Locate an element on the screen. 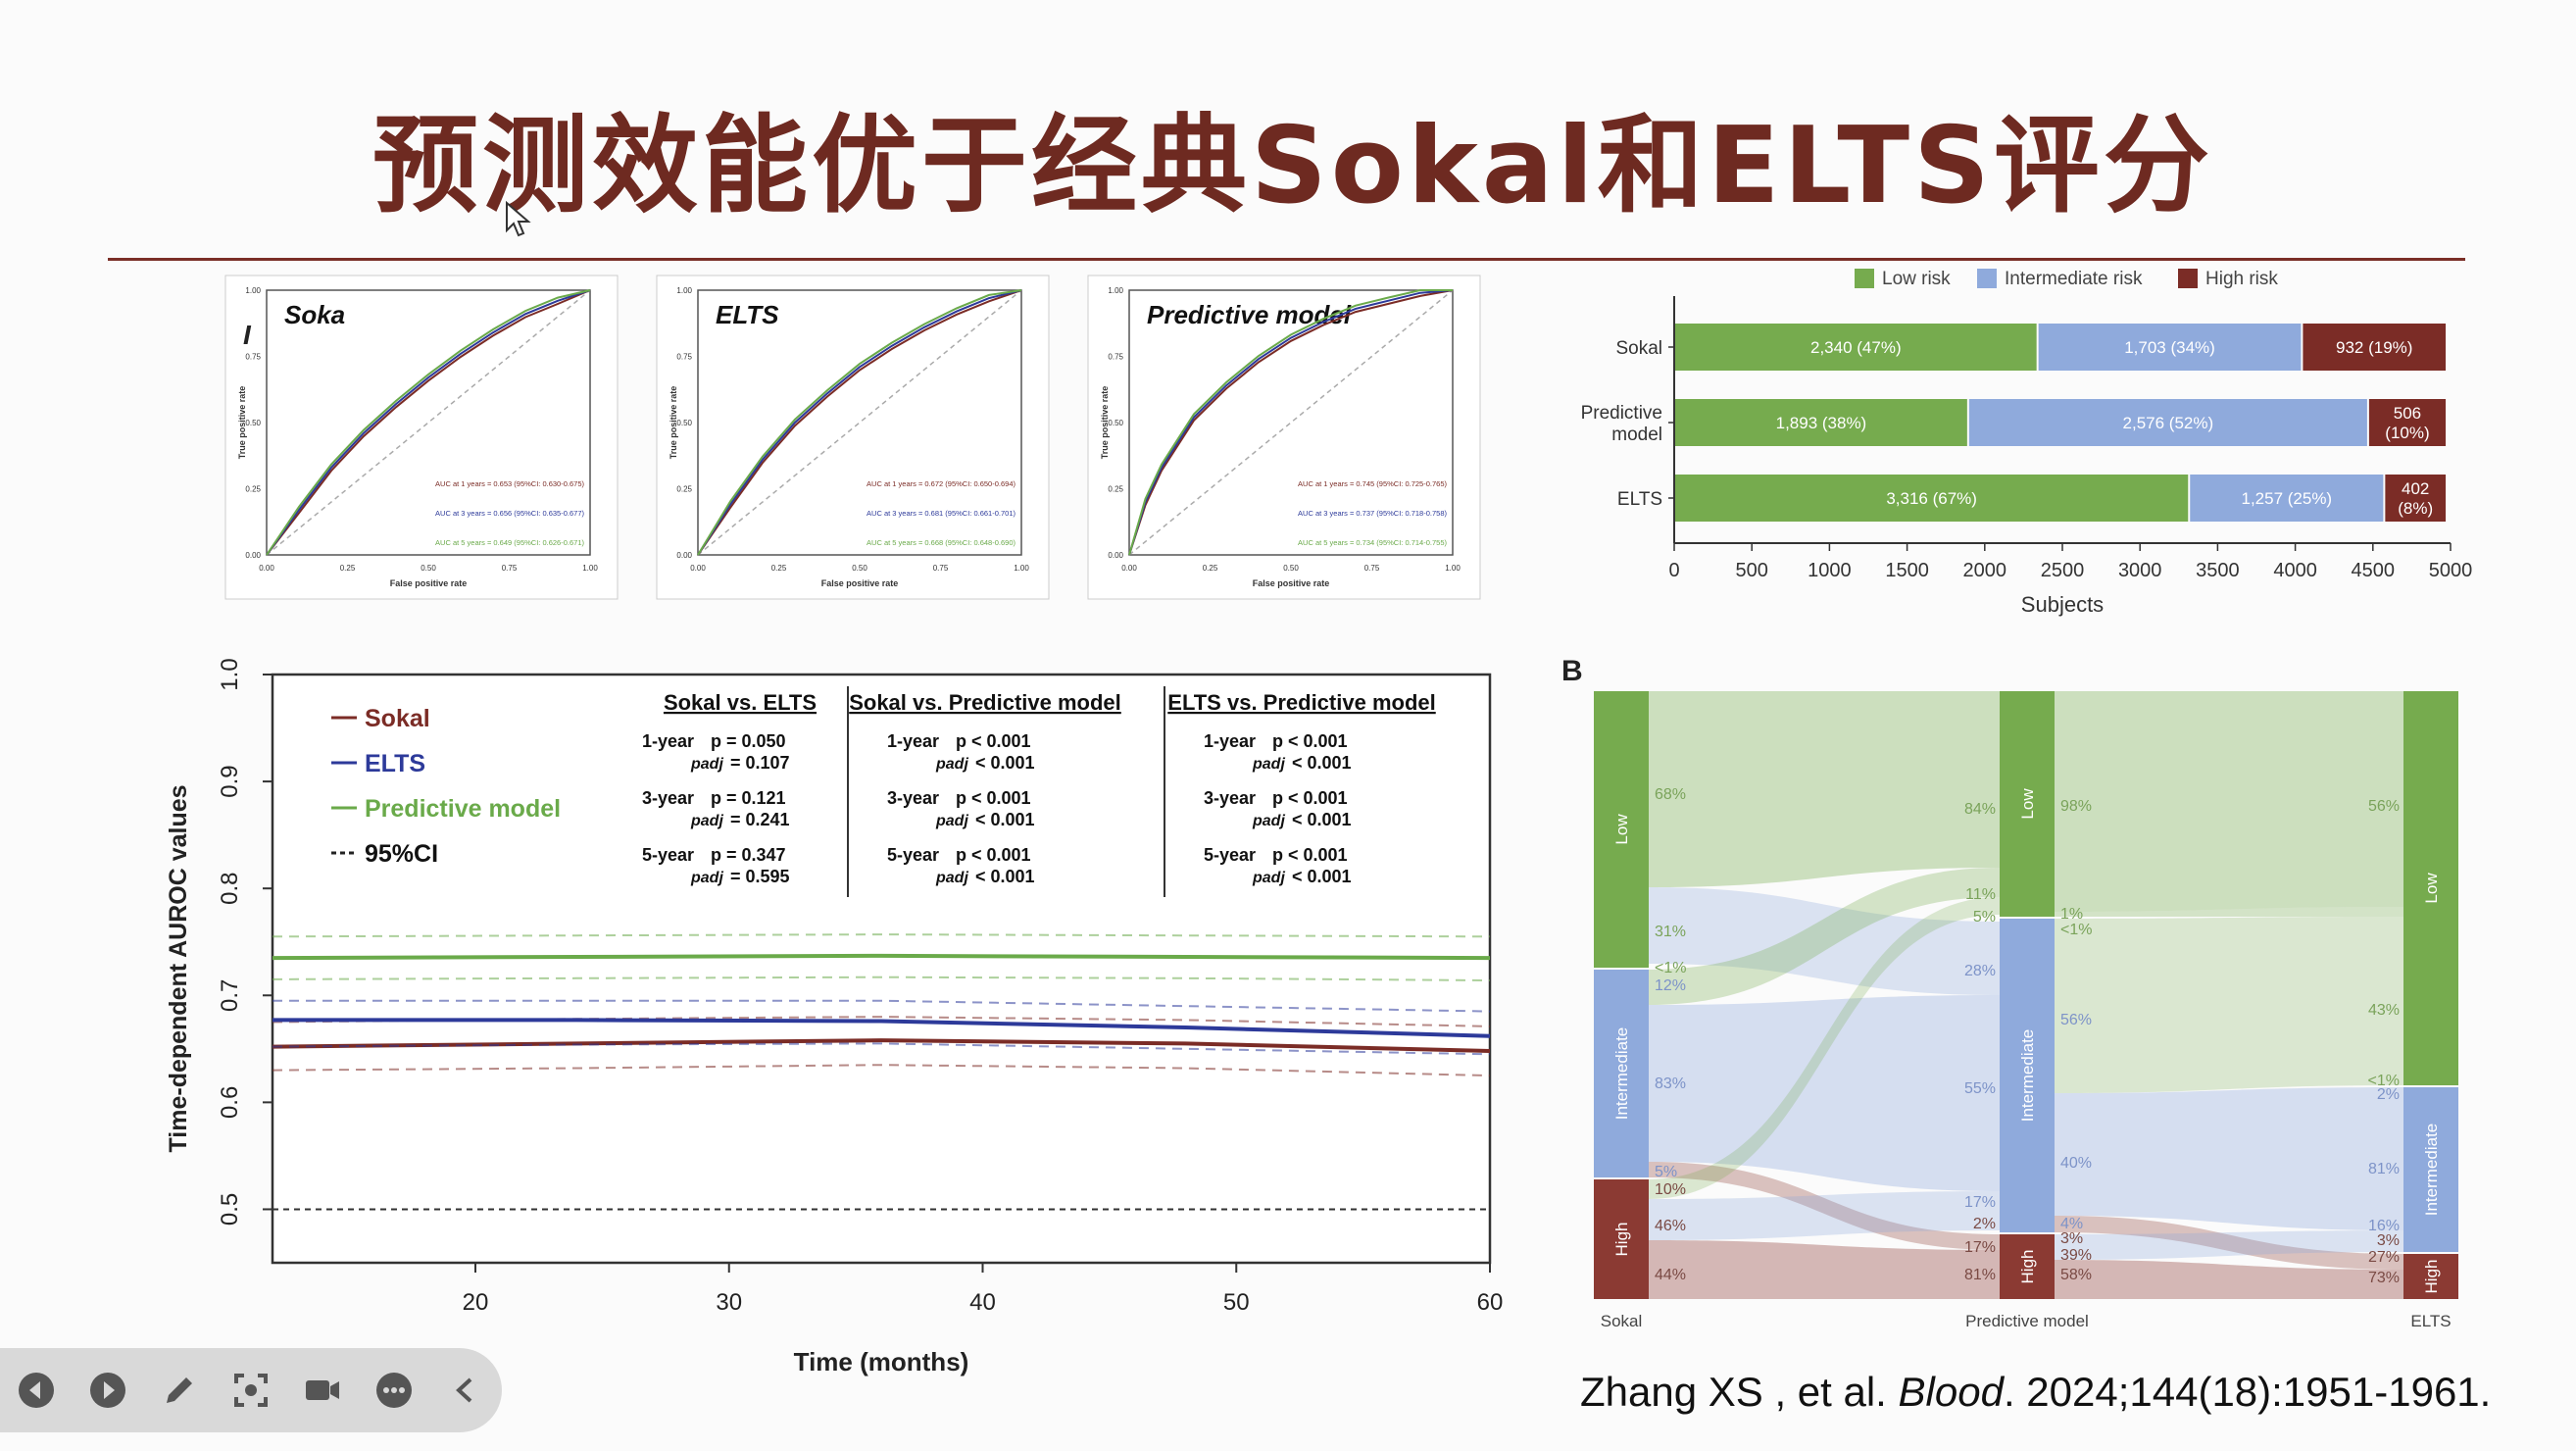 The width and height of the screenshot is (2576, 1451). legend-label-1: Low risk is located at coordinates (1916, 279).